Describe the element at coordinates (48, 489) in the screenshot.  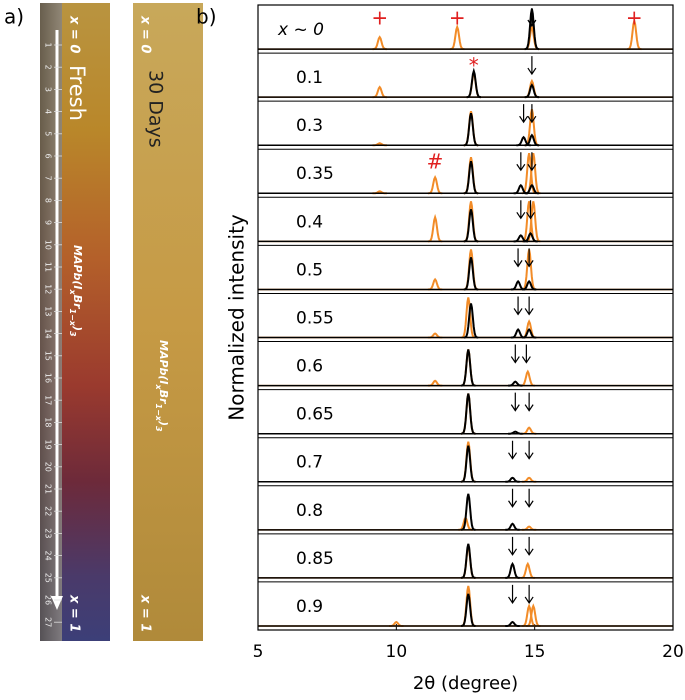
I see `ruler-label: 21` at that location.